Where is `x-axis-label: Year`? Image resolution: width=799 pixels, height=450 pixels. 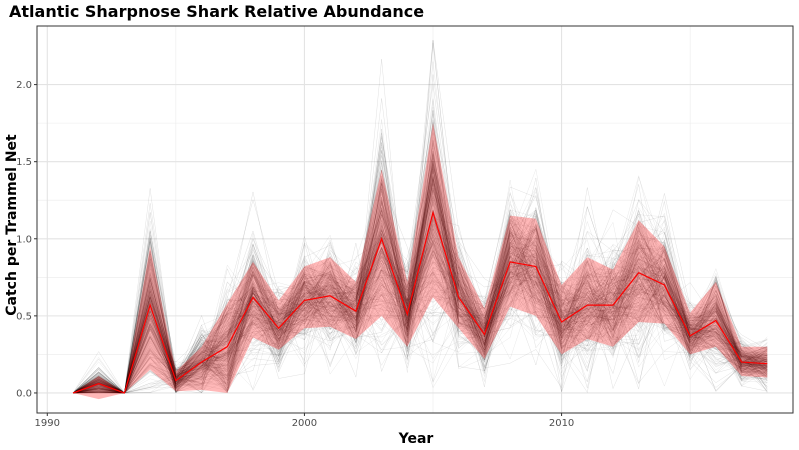
x-axis-label: Year is located at coordinates (416, 439).